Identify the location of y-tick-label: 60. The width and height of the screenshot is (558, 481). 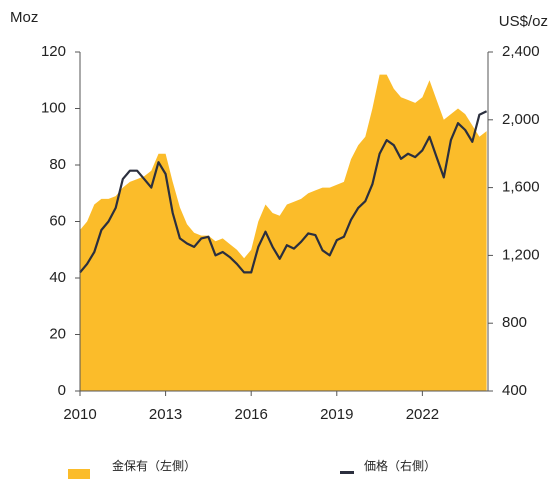
(57, 220).